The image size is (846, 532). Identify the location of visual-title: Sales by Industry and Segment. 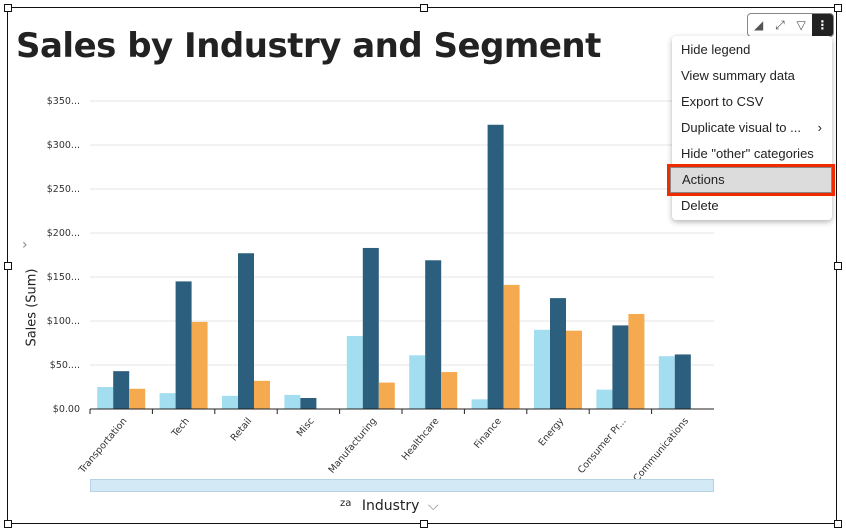
(308, 46).